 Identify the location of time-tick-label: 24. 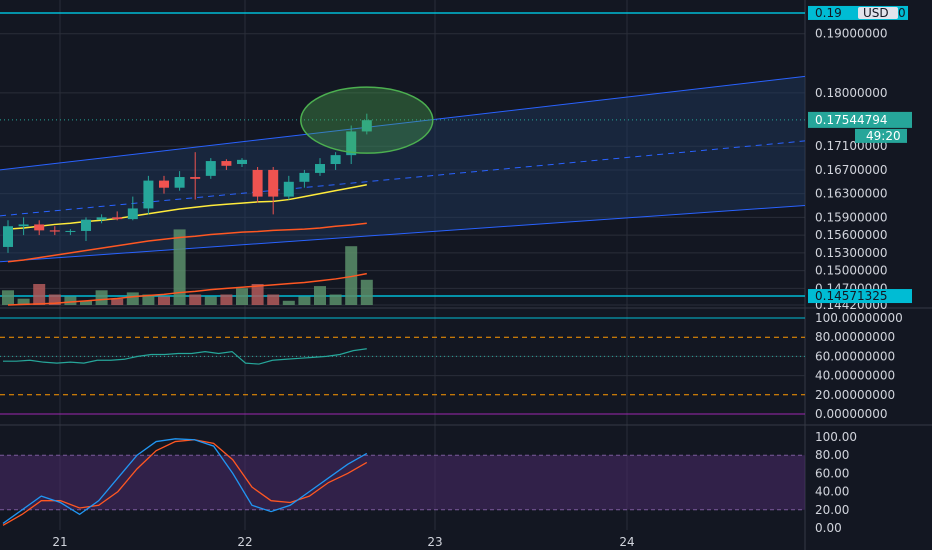
(626, 542).